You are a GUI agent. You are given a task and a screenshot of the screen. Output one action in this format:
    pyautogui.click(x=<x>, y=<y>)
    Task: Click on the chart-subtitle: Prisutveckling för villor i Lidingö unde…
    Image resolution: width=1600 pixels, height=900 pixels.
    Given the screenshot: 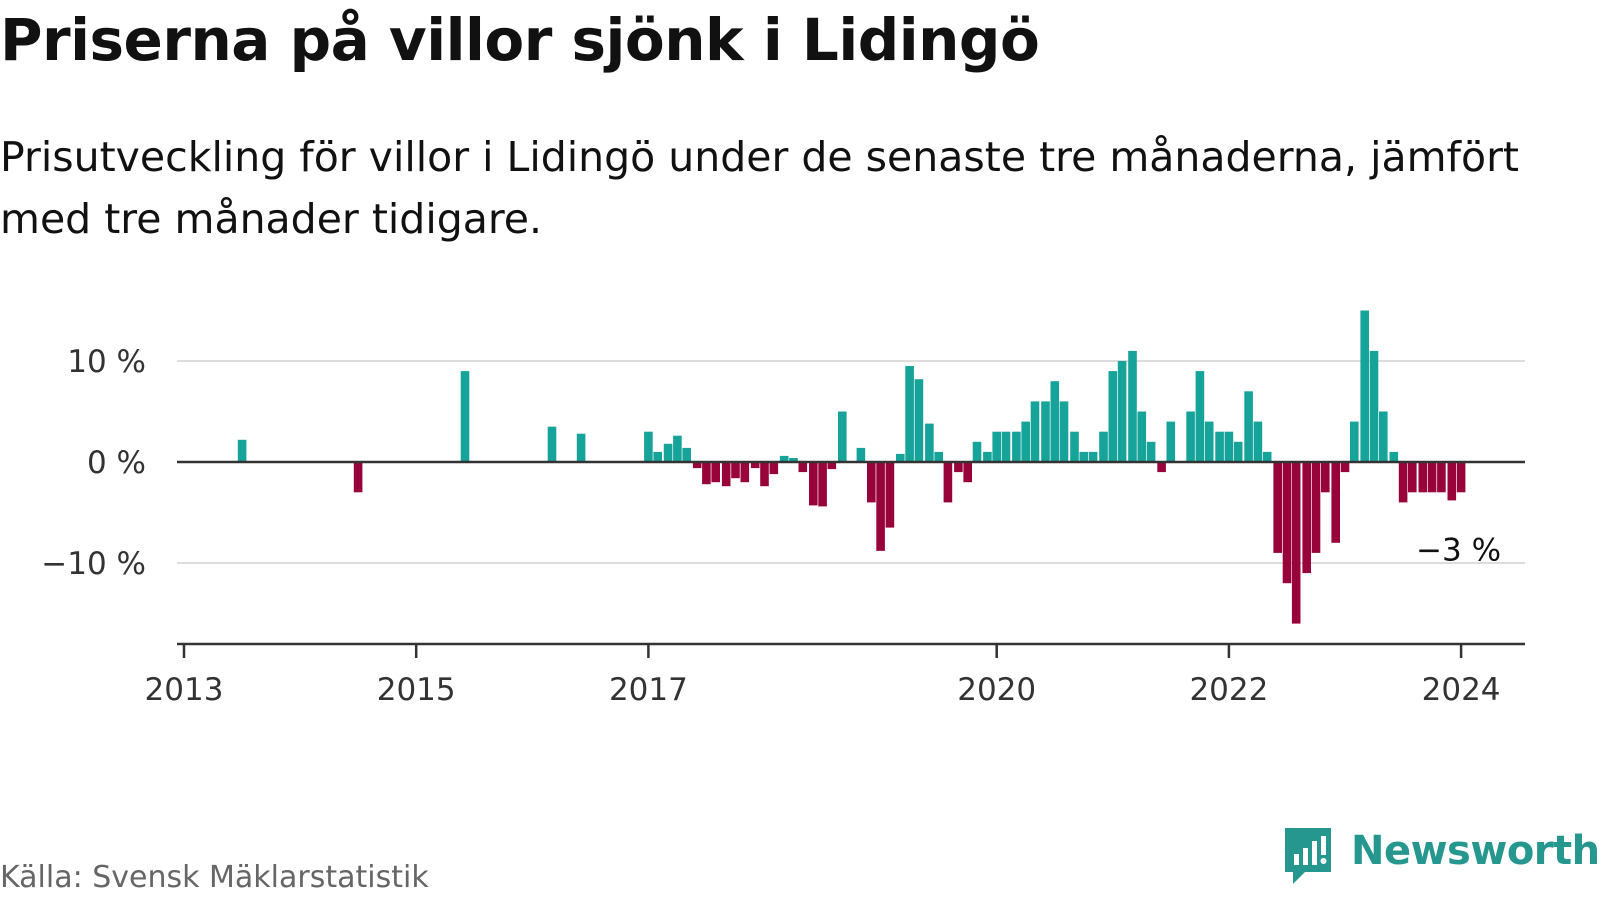 What is the action you would take?
    pyautogui.click(x=760, y=188)
    